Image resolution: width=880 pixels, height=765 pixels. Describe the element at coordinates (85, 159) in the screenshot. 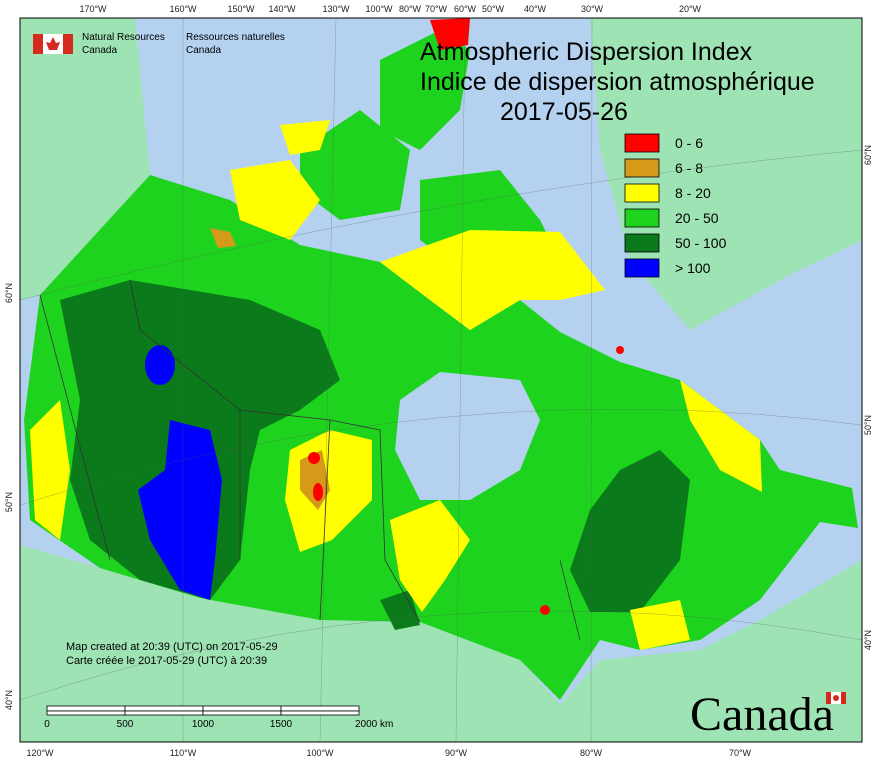

I see `alaska` at that location.